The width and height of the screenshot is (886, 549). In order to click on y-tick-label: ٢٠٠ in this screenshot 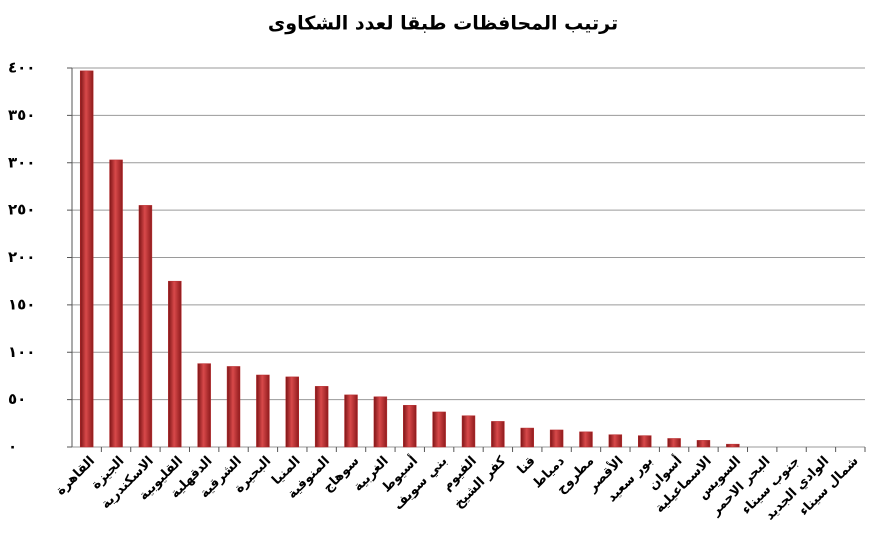, I will do `click(21, 257)`.